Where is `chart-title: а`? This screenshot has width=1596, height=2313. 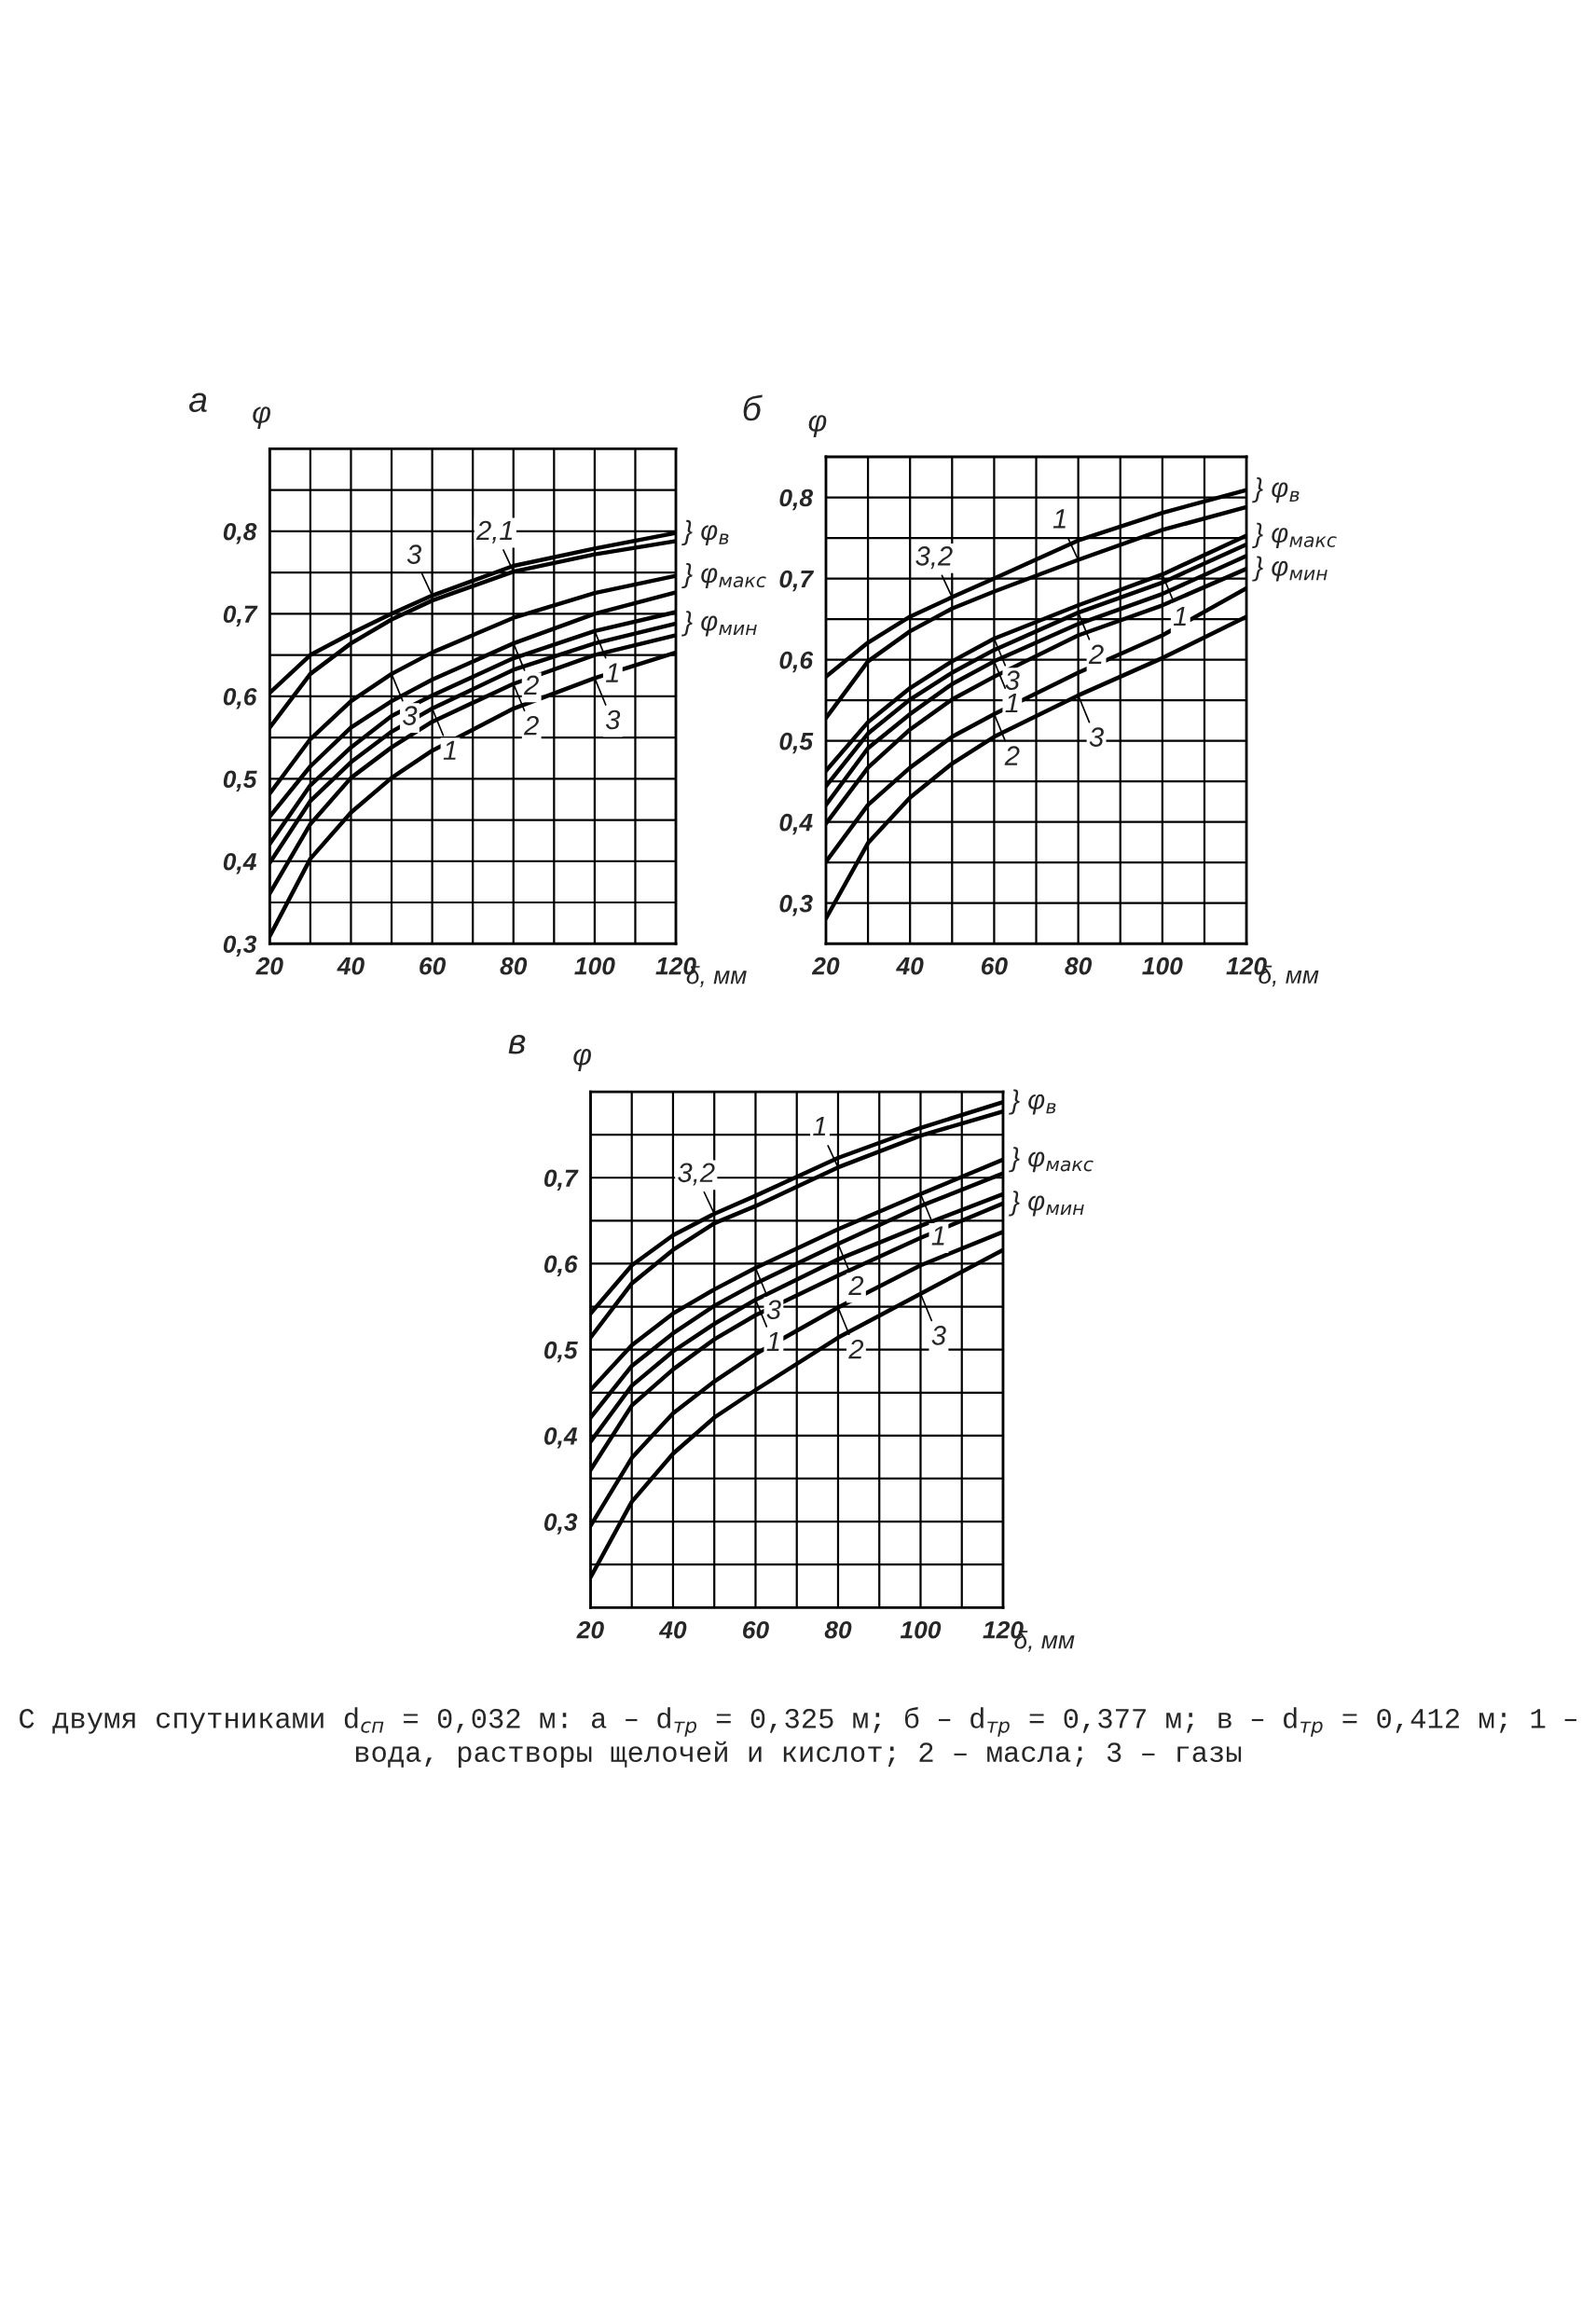
chart-title: а is located at coordinates (198, 402).